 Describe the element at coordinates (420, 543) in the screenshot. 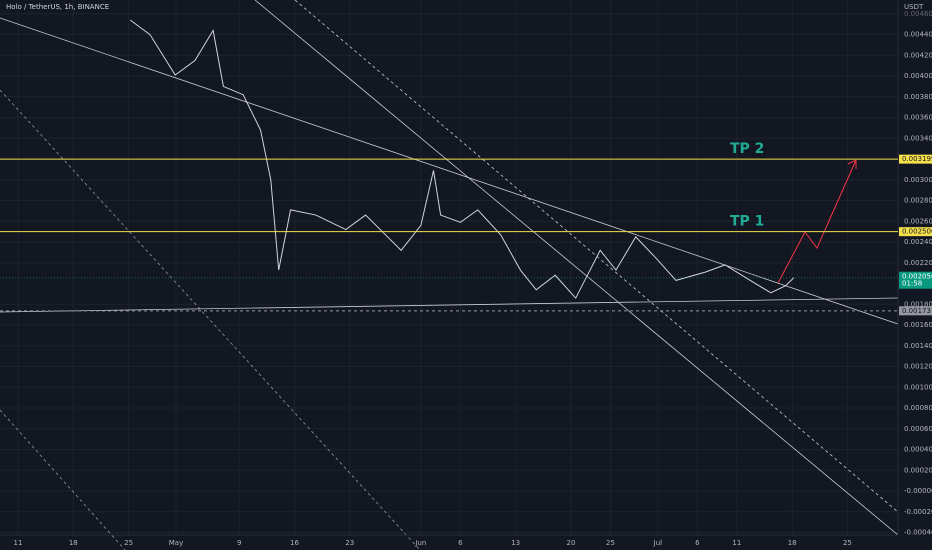

I see `x-tick-label: Jun` at that location.